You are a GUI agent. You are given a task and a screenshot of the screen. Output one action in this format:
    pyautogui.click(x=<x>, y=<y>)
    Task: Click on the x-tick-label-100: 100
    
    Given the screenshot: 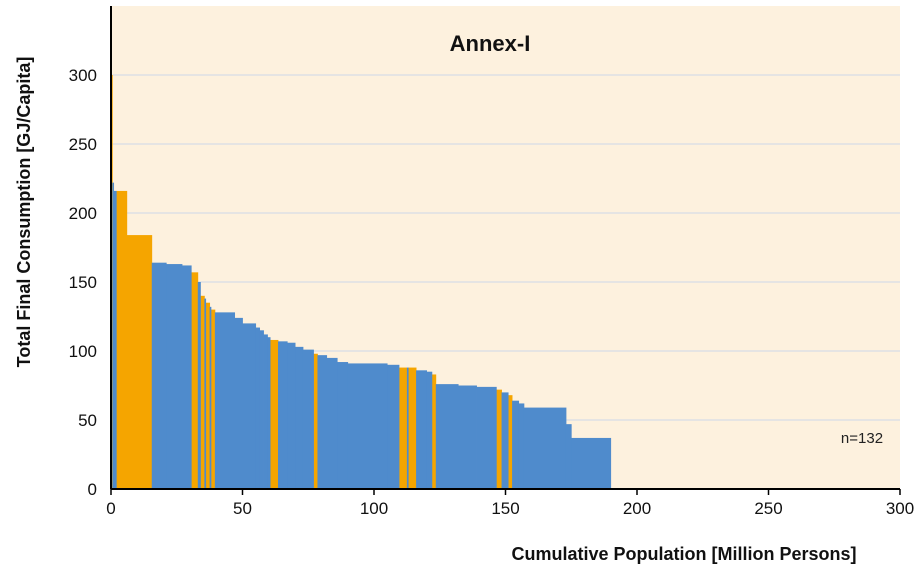 What is the action you would take?
    pyautogui.click(x=374, y=508)
    